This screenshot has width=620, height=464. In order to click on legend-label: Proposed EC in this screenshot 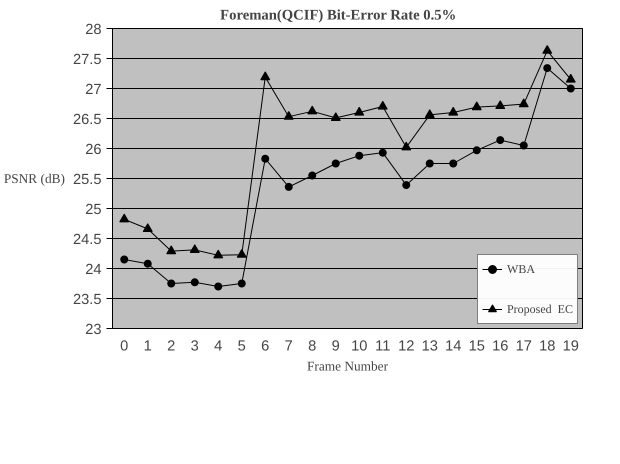, I will do `click(540, 309)`.